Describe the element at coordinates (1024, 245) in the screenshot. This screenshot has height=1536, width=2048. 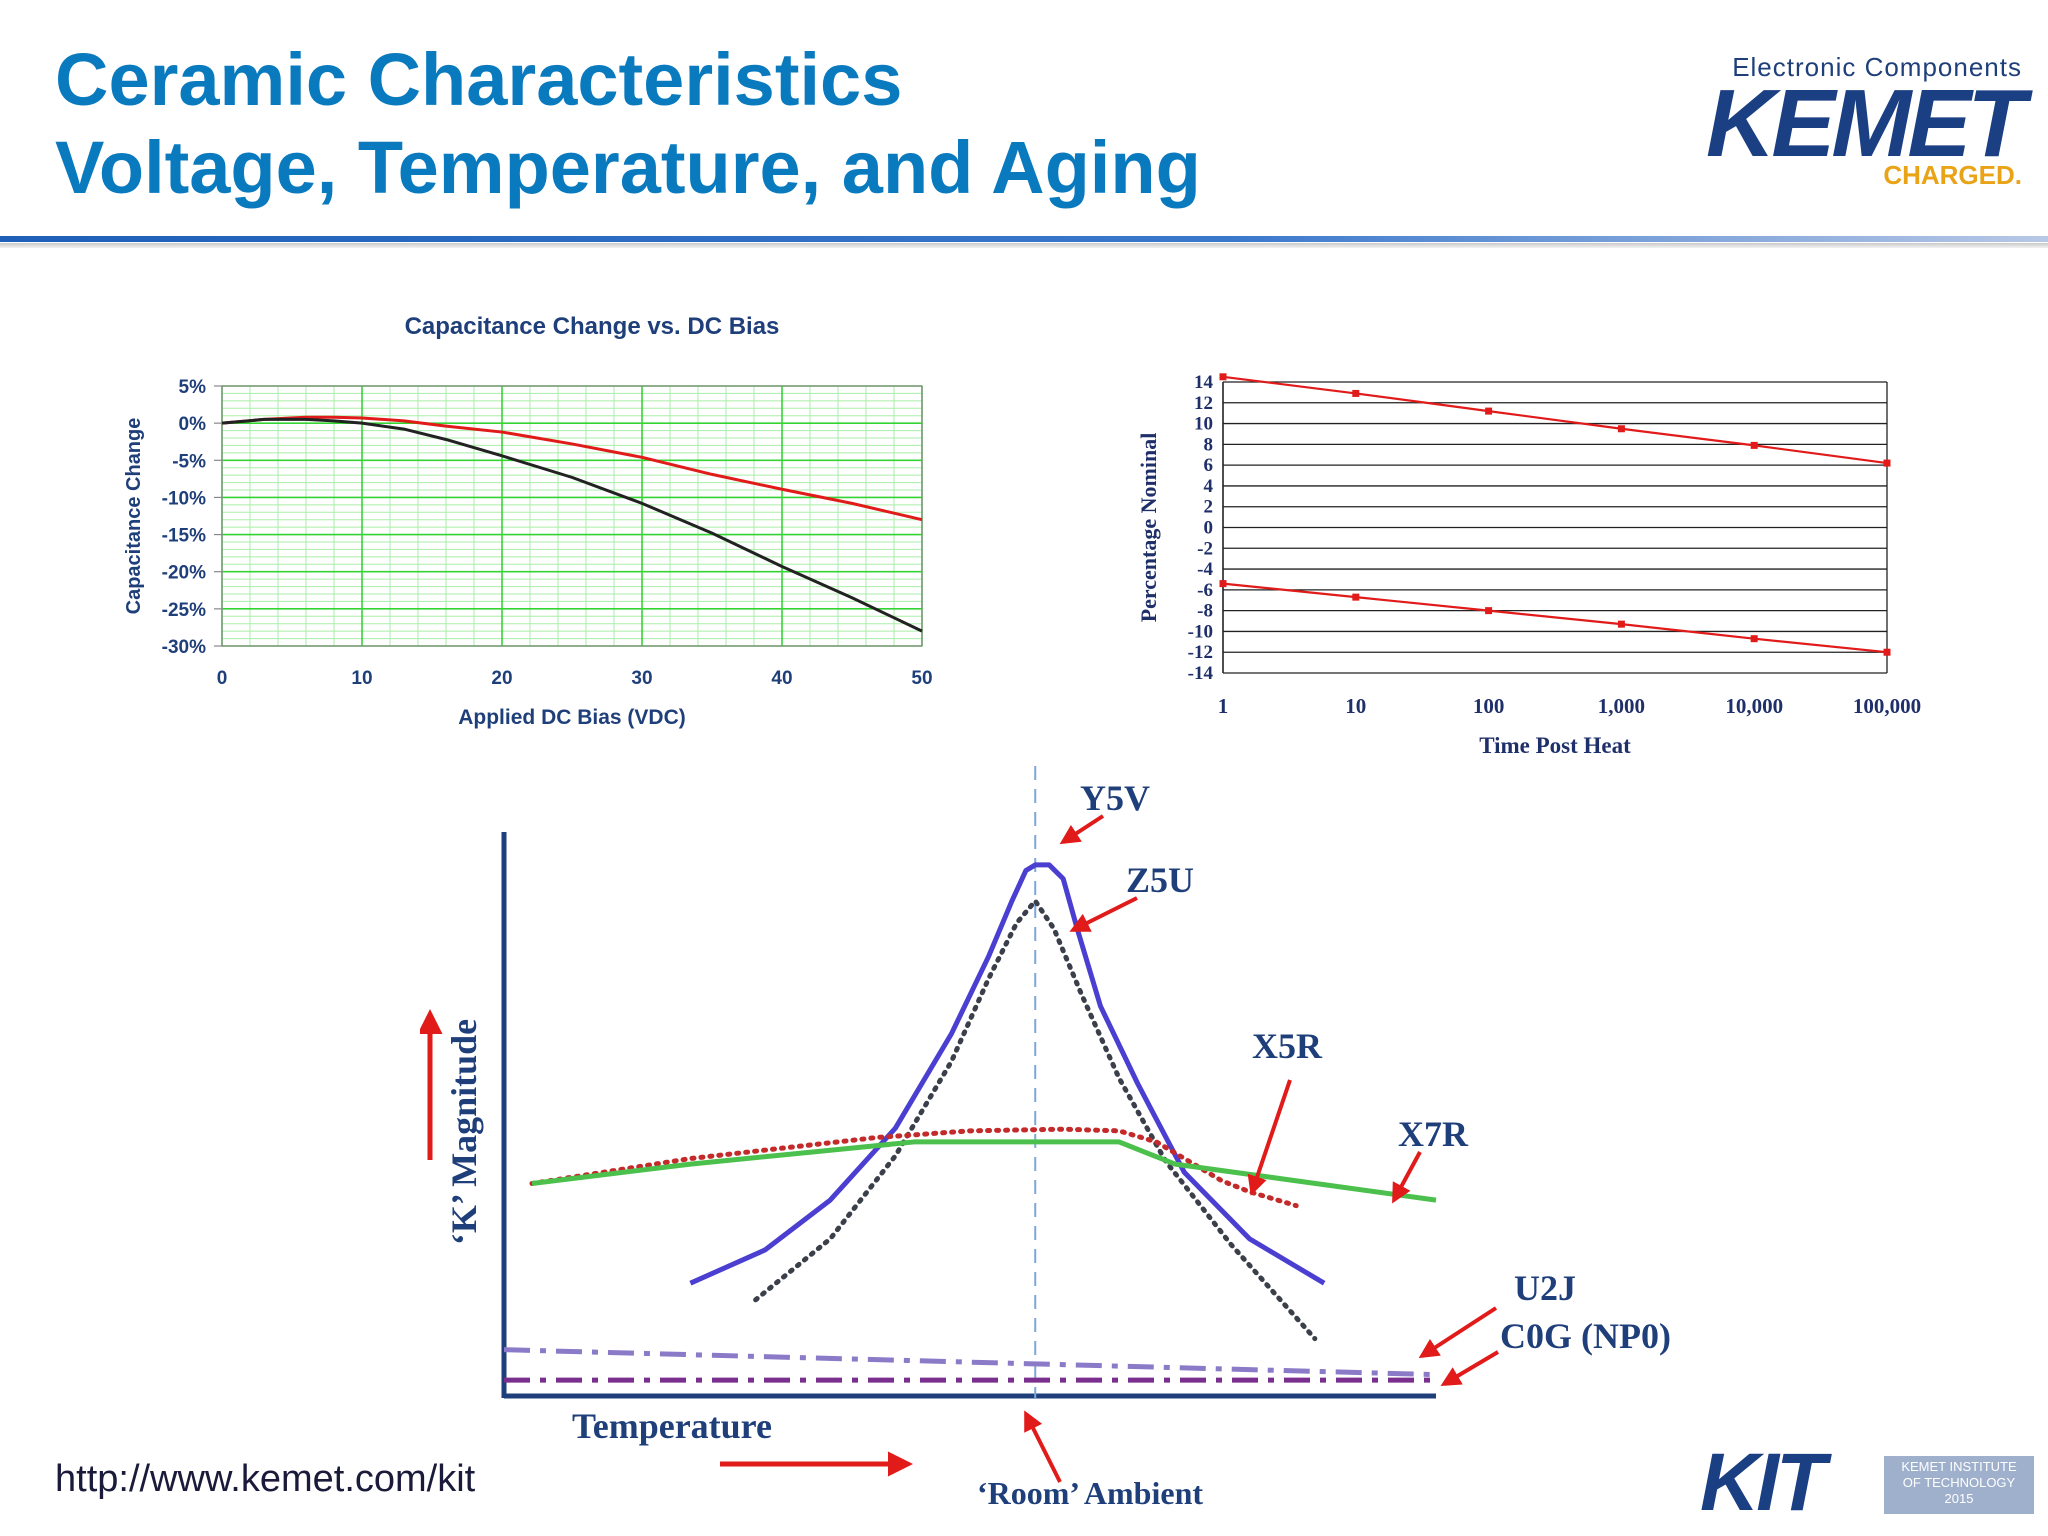
I see `header-divider-shadow` at that location.